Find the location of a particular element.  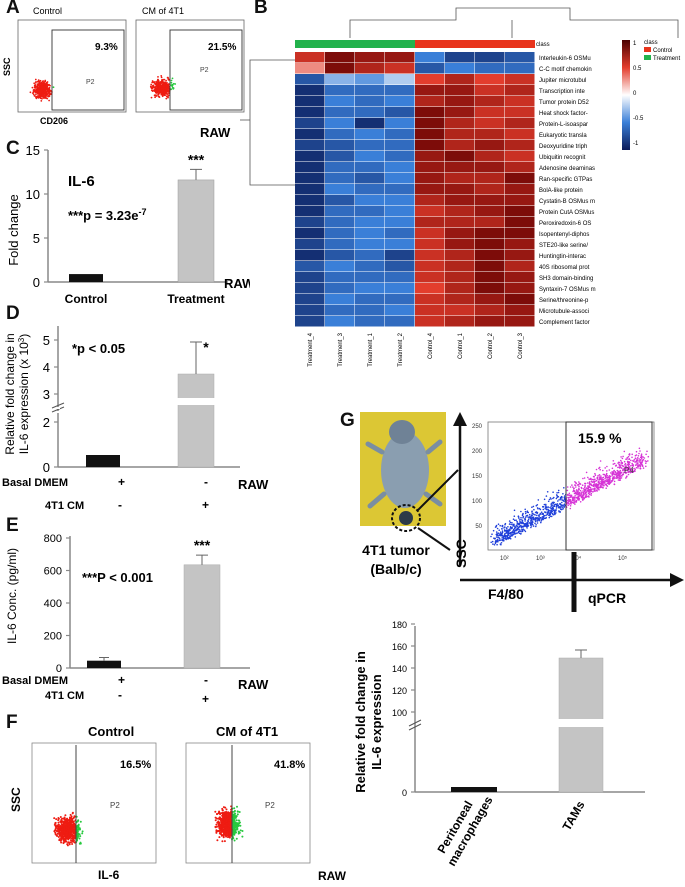

panel-g-axis-break-bar is located at coordinates (581, 723).